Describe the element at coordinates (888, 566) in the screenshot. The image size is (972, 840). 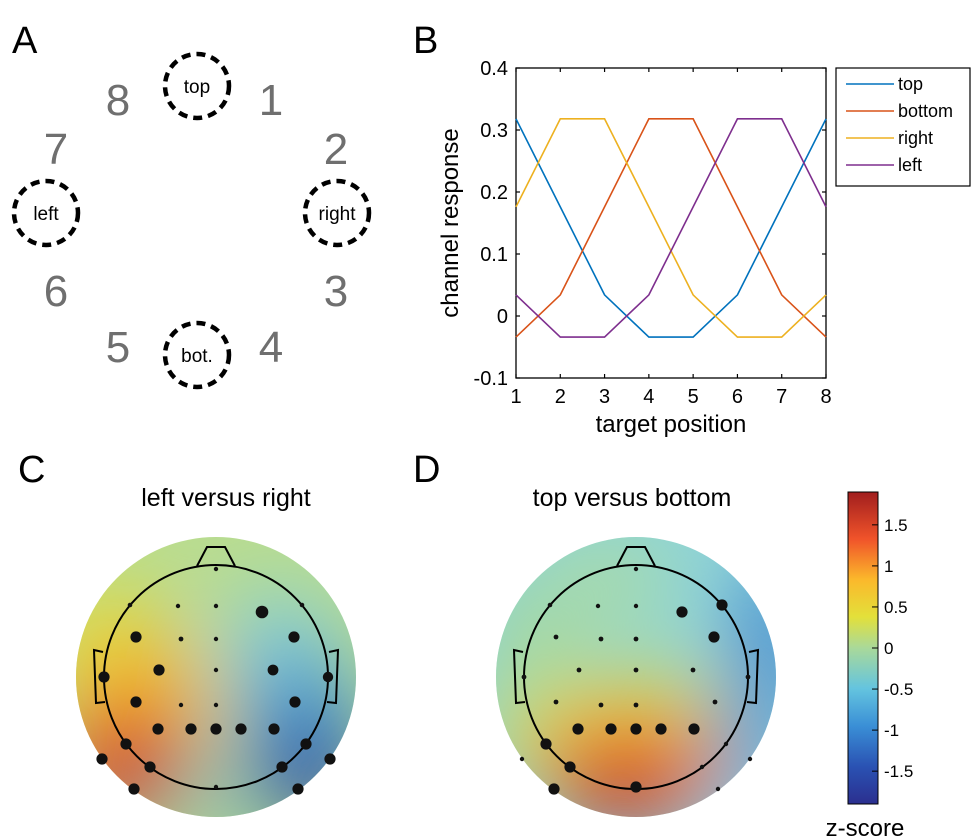
I see `colorbar-tick-label: 1` at that location.